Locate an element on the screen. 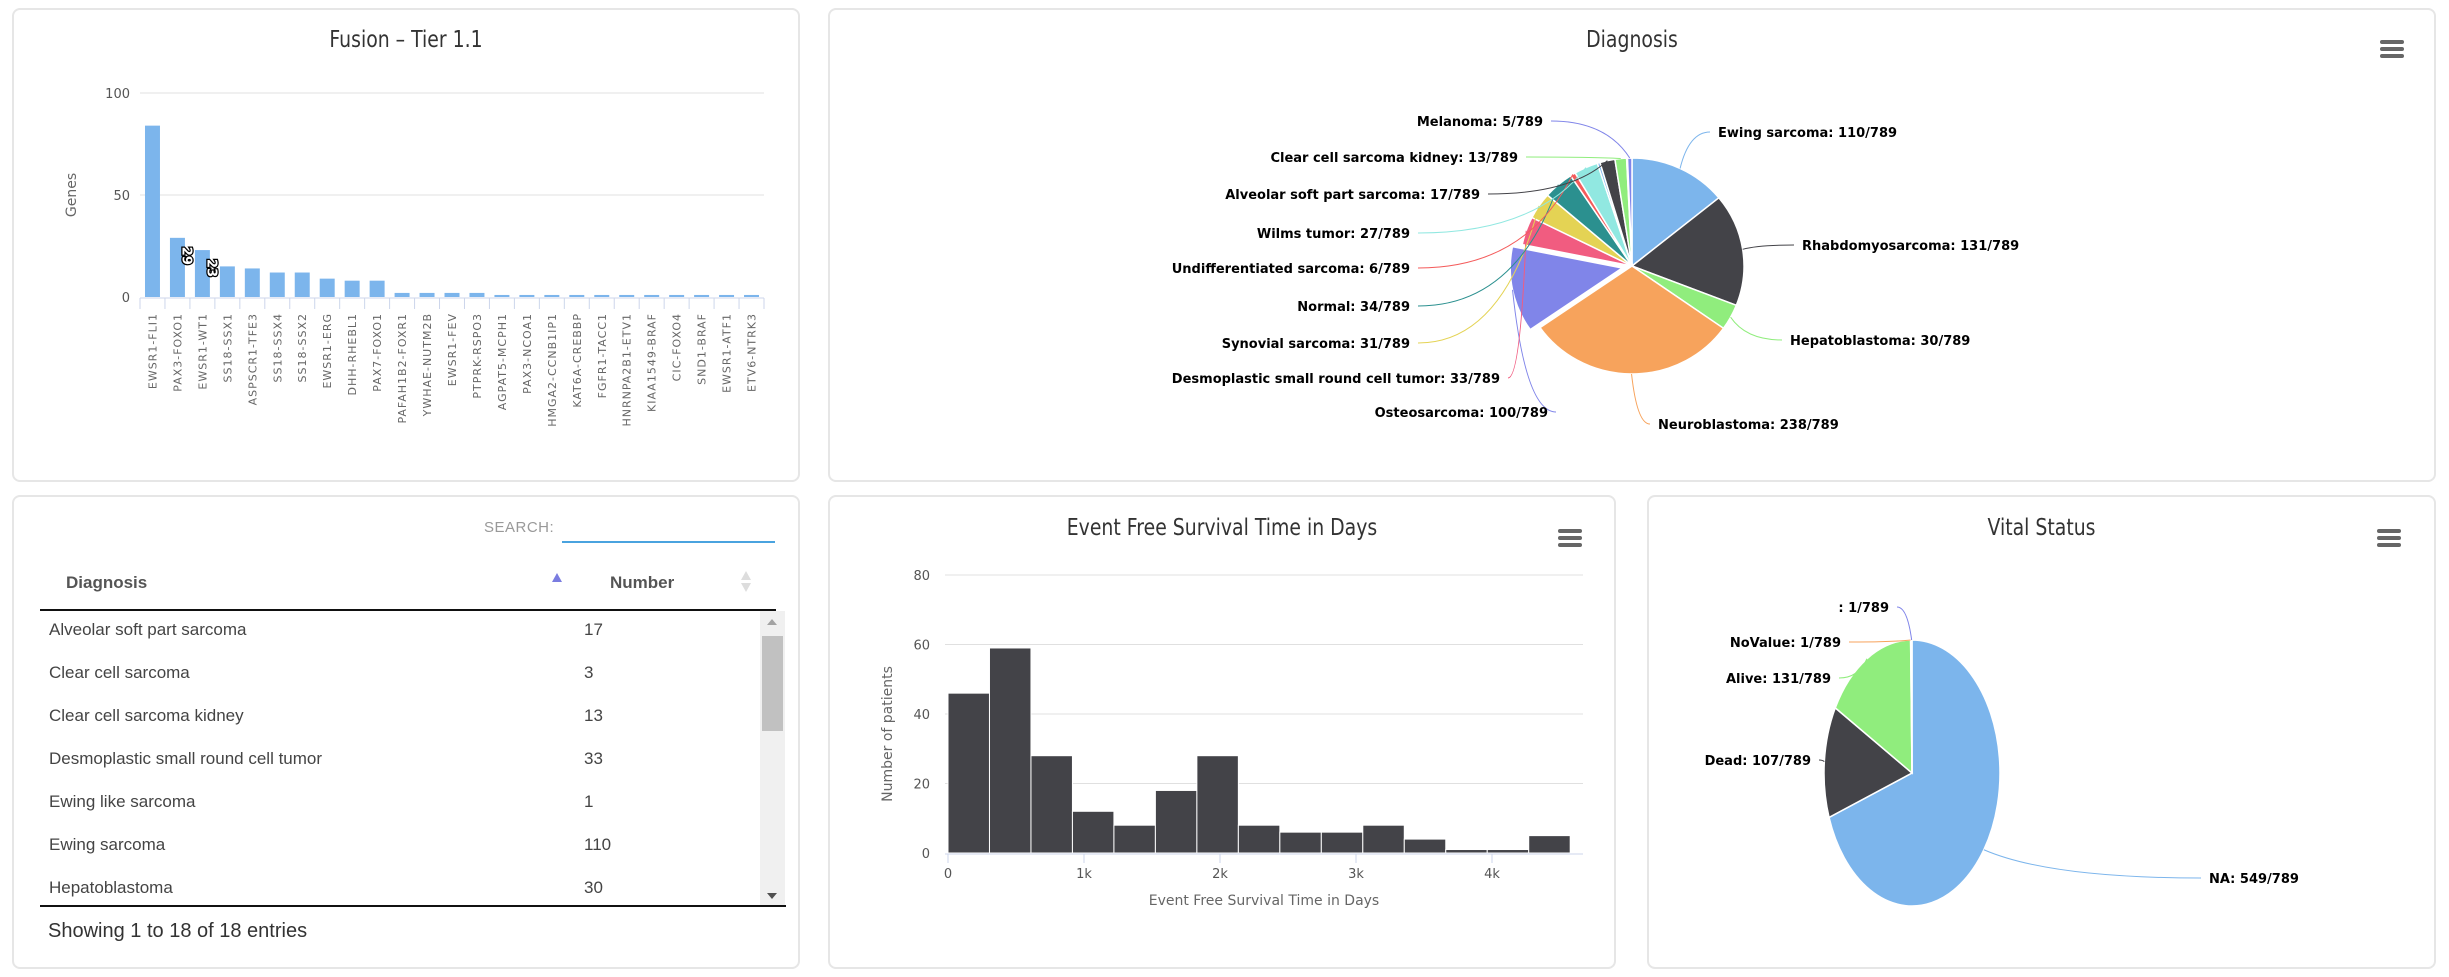 The image size is (2449, 977). cell-number: 33 is located at coordinates (593, 758).